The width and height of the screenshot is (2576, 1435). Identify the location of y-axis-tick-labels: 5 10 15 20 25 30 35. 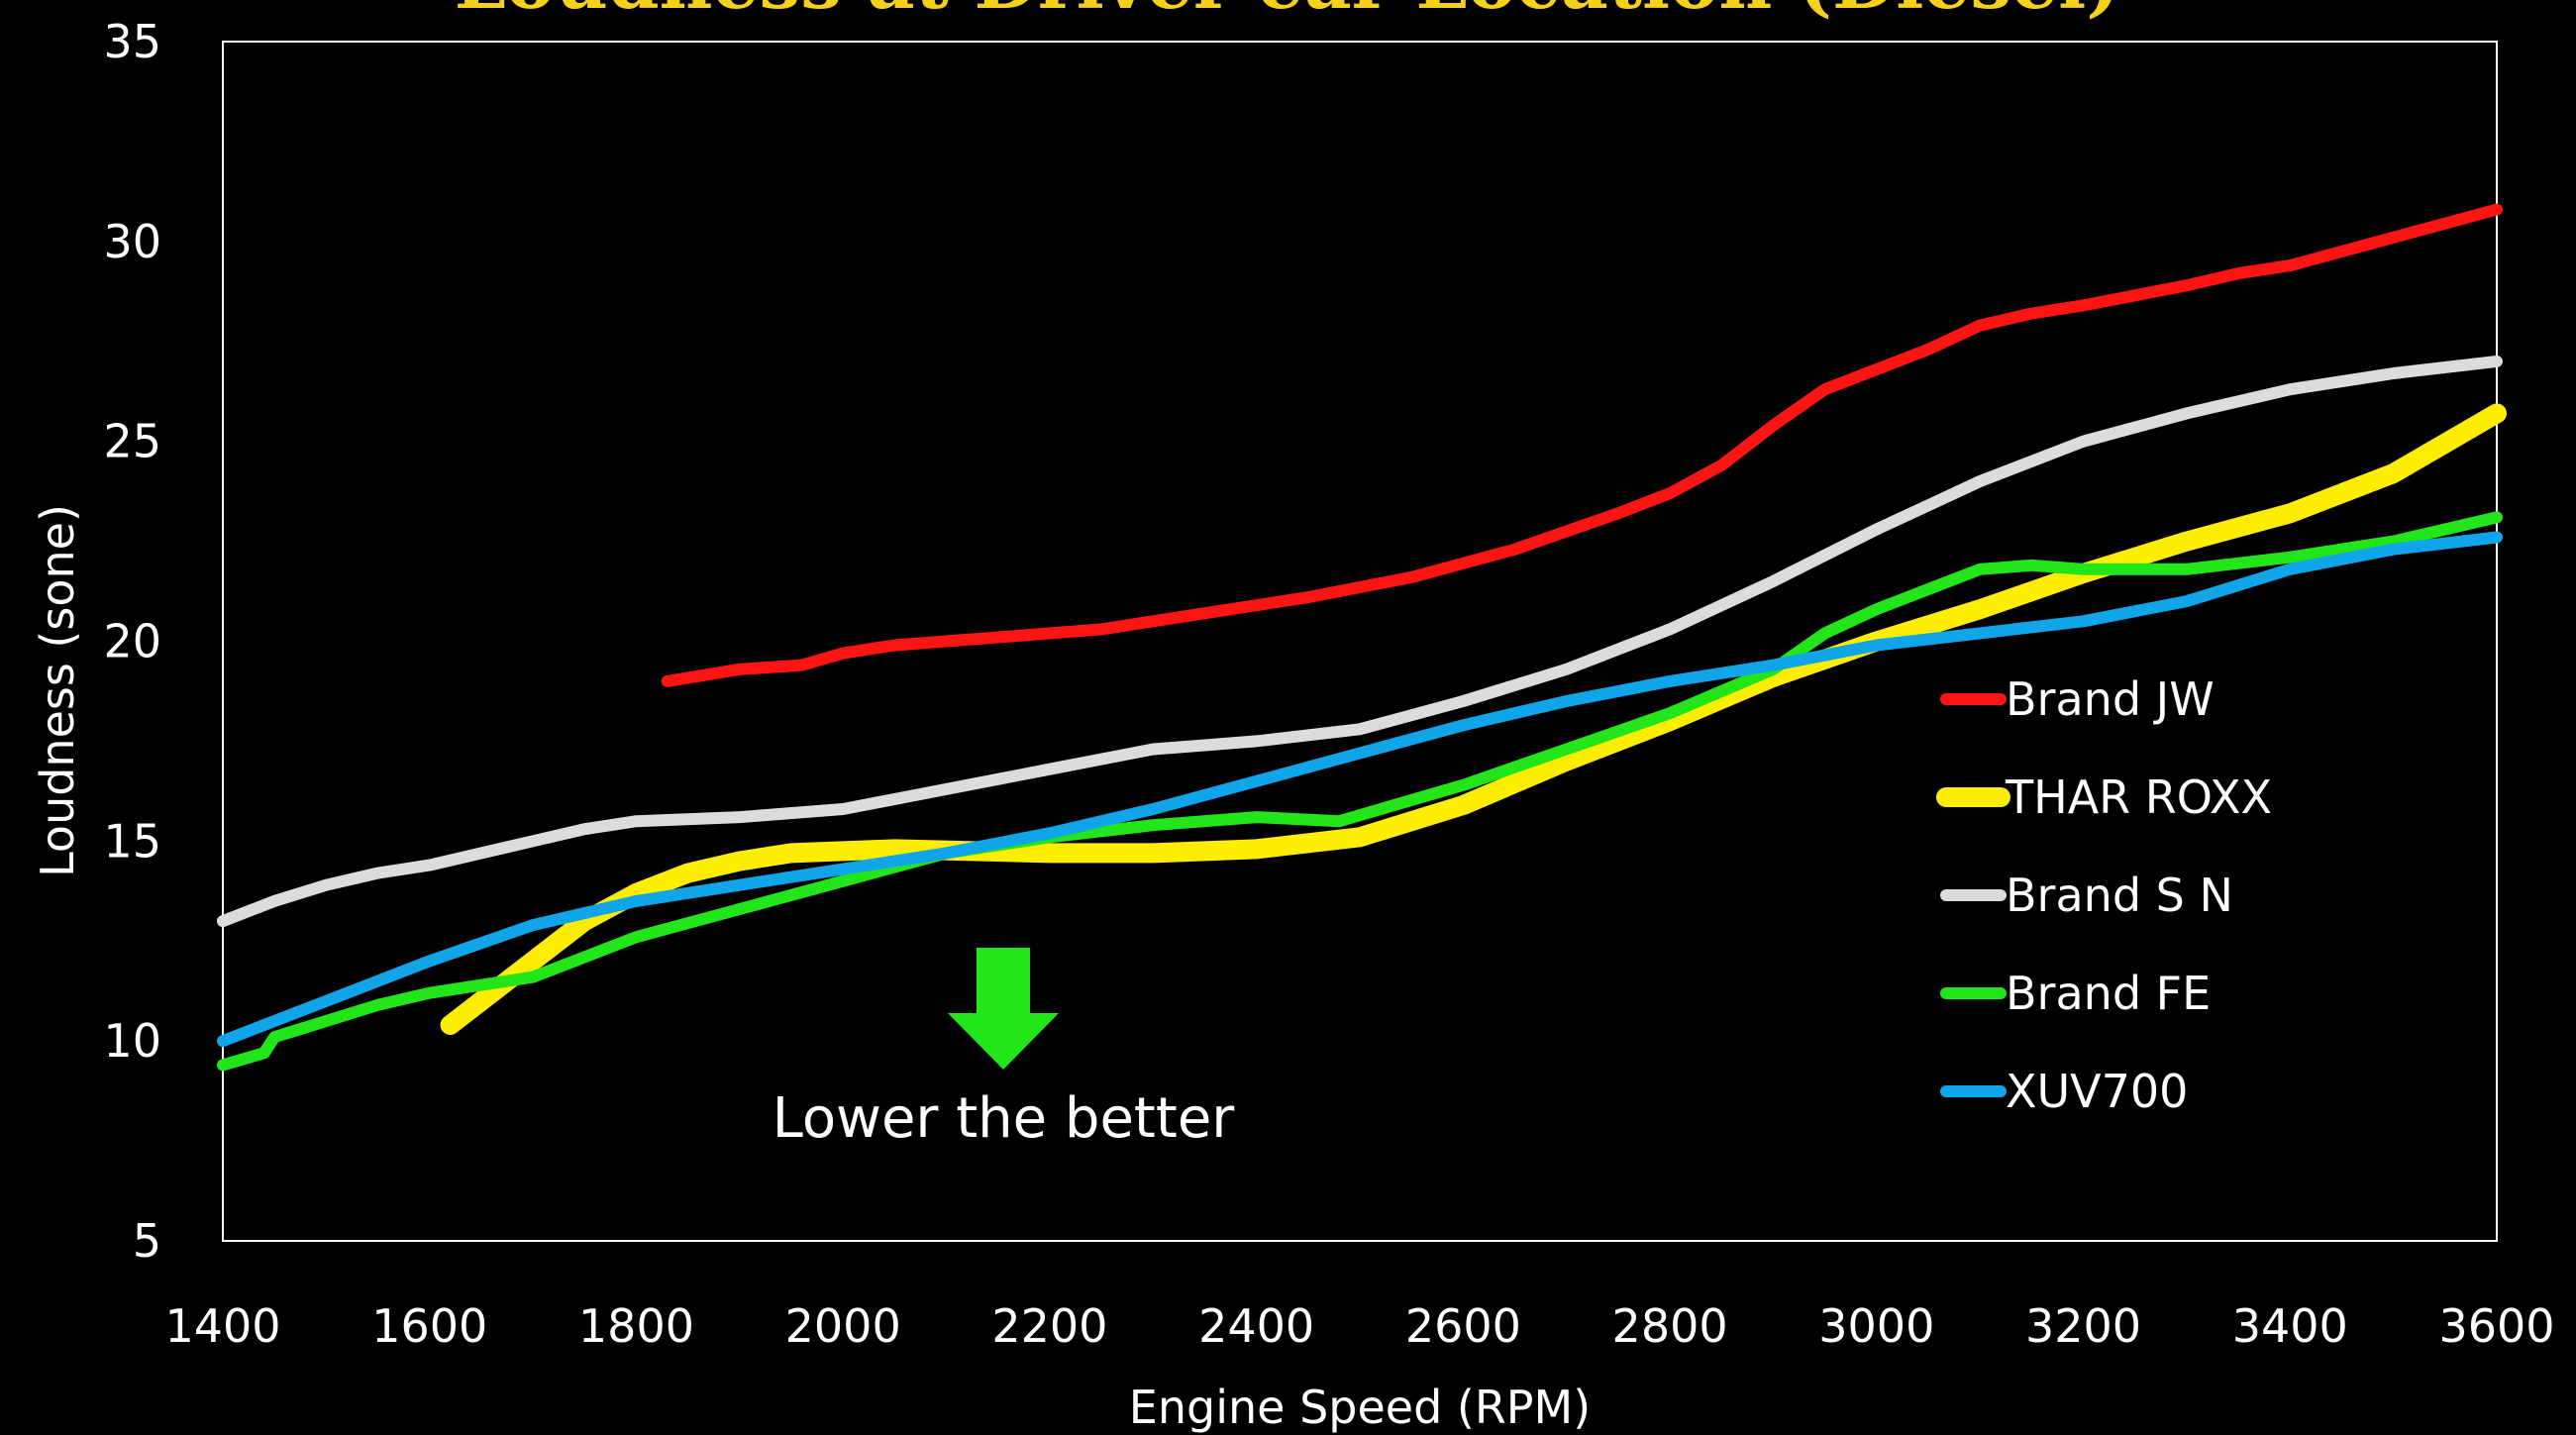
(132, 641).